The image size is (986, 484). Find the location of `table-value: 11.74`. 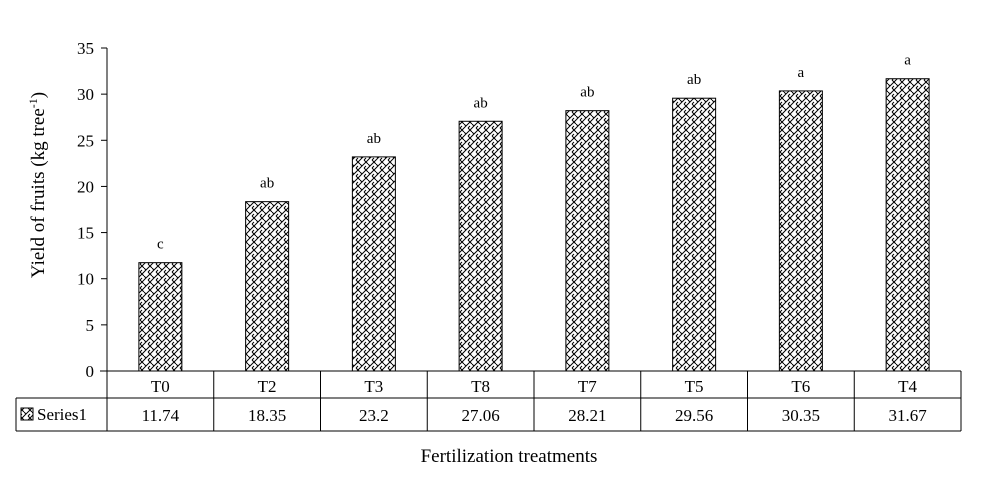

table-value: 11.74 is located at coordinates (161, 415).